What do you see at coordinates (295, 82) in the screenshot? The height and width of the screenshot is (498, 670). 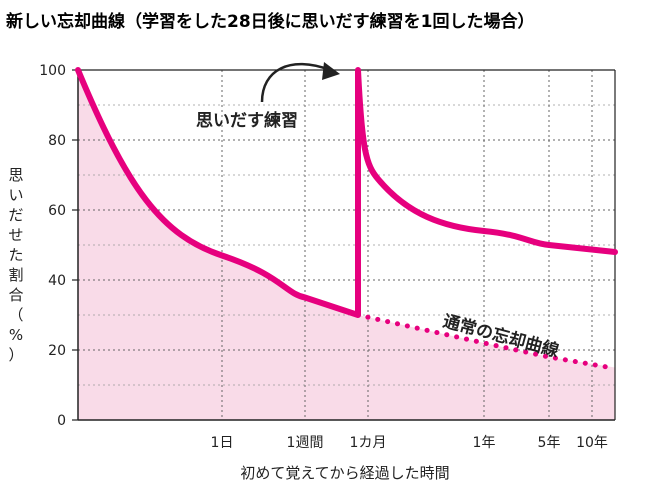 I see `practice-arrow` at bounding box center [295, 82].